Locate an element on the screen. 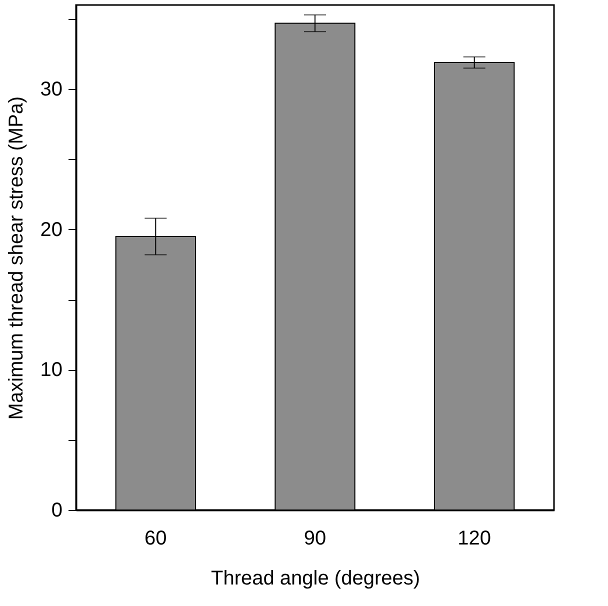 The width and height of the screenshot is (608, 606). x-tick-label: 90 is located at coordinates (315, 539).